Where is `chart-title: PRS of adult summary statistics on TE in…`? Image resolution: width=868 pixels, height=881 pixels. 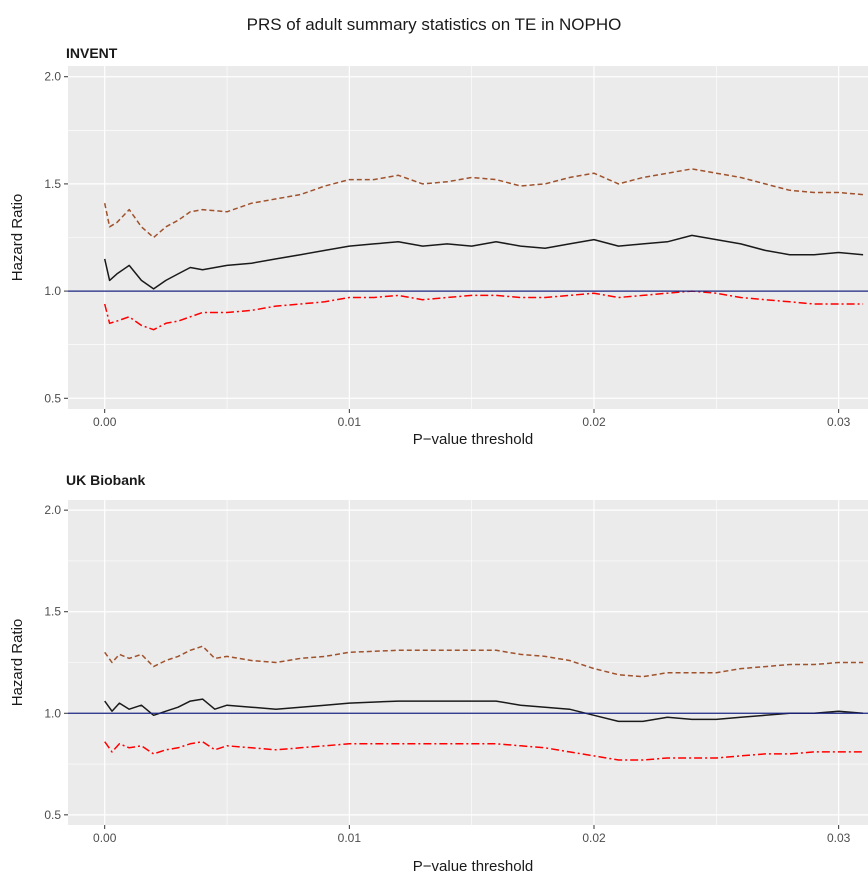
chart-title: PRS of adult summary statistics on TE in… is located at coordinates (434, 24).